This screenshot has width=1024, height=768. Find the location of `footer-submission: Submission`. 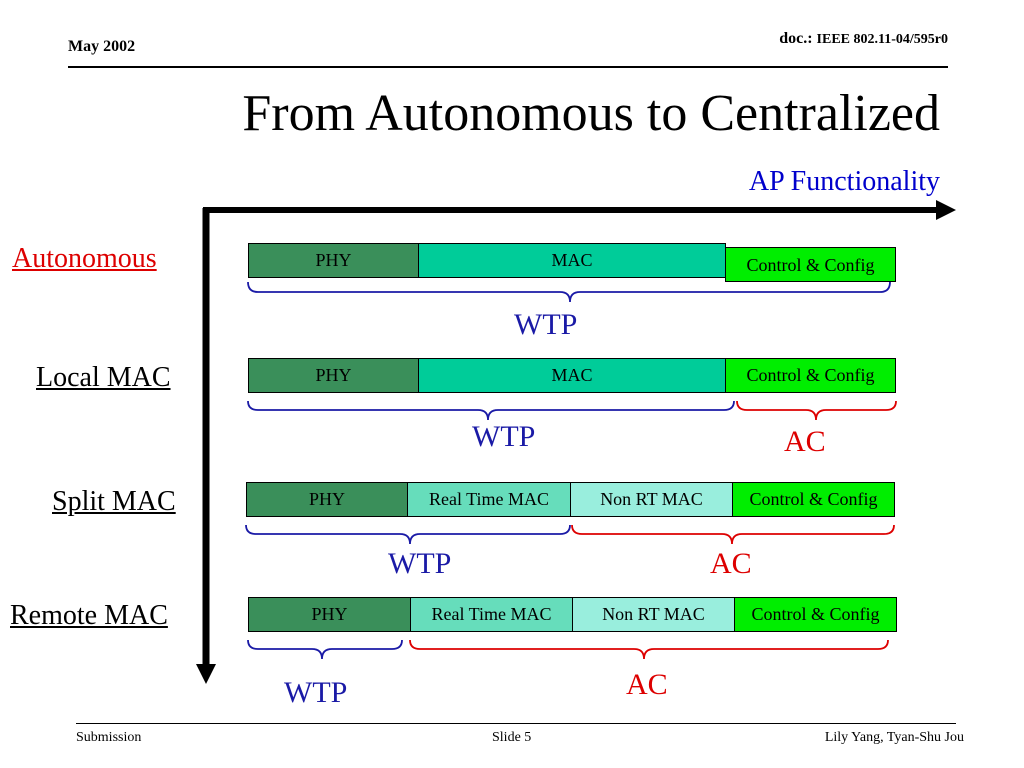

footer-submission: Submission is located at coordinates (109, 737).